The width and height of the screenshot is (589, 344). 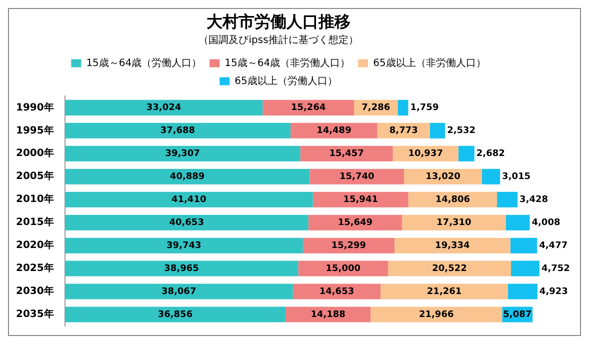 I want to click on data-label: 7,286, so click(x=376, y=108).